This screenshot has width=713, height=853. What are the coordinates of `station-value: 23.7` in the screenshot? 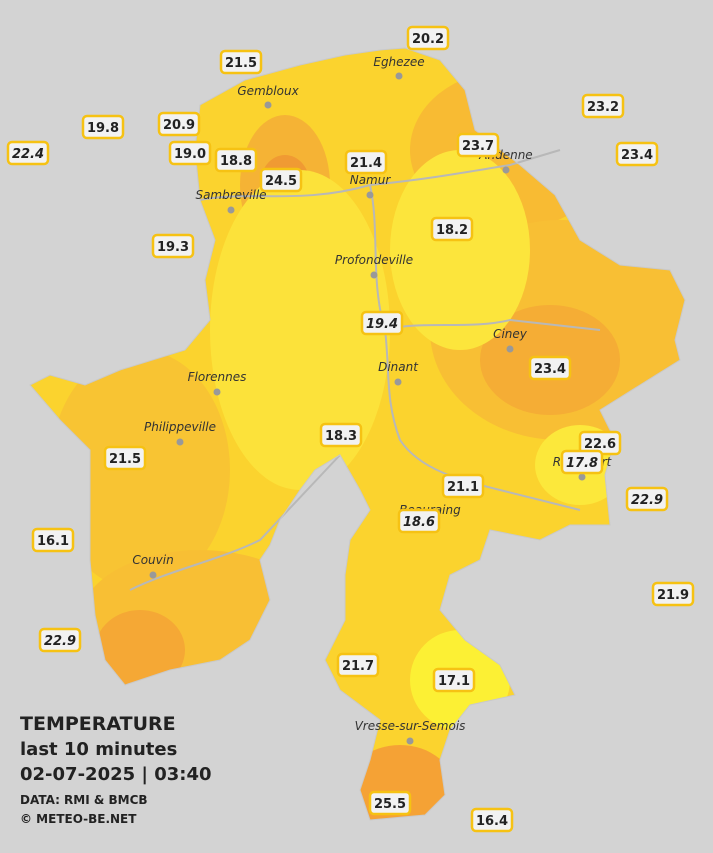 It's located at (478, 146).